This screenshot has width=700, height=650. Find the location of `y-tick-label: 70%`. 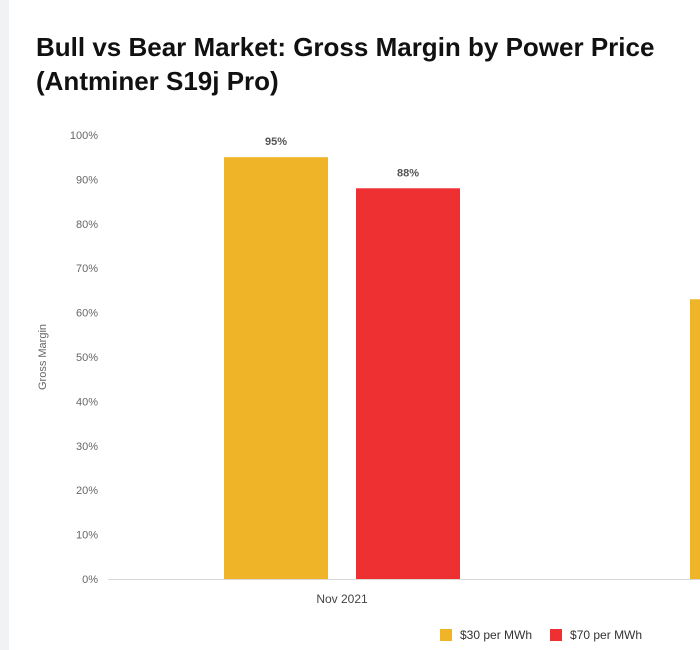

y-tick-label: 70% is located at coordinates (87, 269).